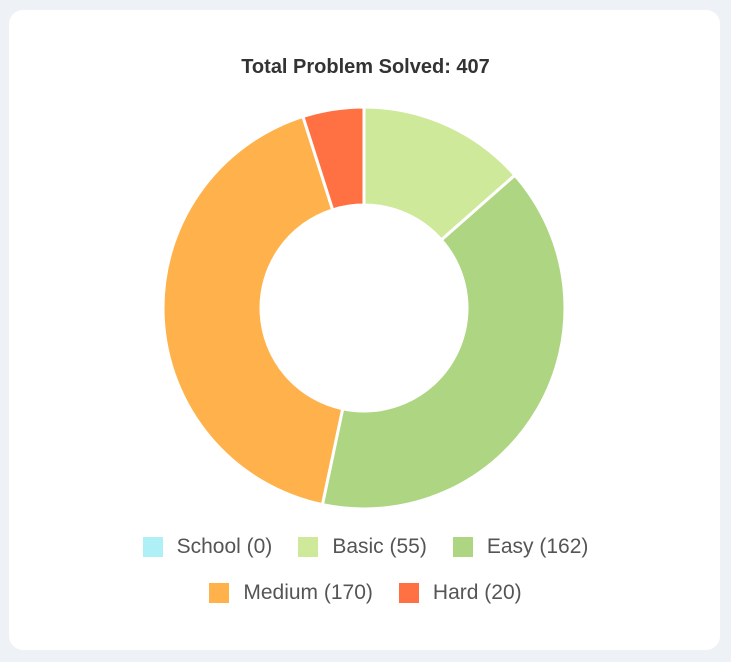  What do you see at coordinates (152, 547) in the screenshot?
I see `legend-swatch-school` at bounding box center [152, 547].